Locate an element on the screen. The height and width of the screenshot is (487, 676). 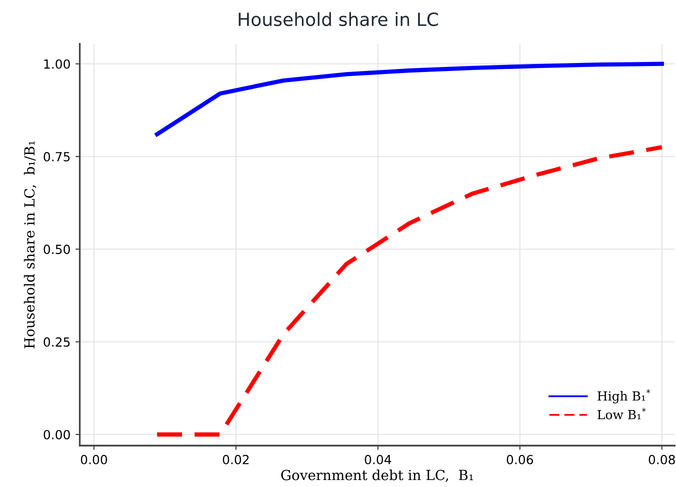
x-tick-label: 0.02 is located at coordinates (235, 459).